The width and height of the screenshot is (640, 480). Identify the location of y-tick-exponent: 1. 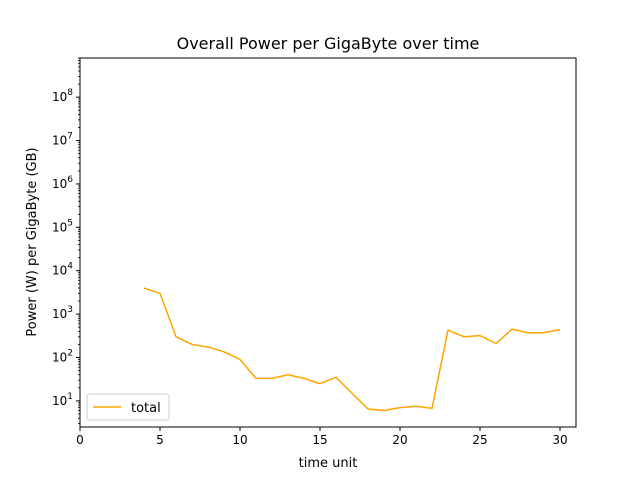
(70, 397).